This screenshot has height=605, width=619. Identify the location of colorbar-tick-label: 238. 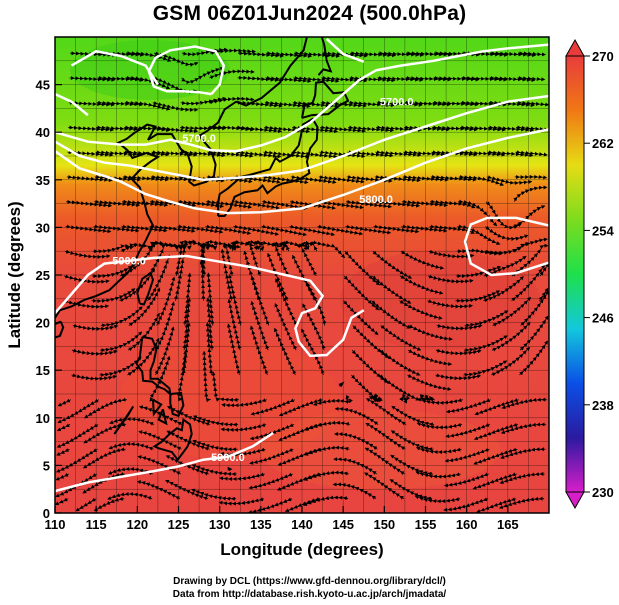
(603, 405).